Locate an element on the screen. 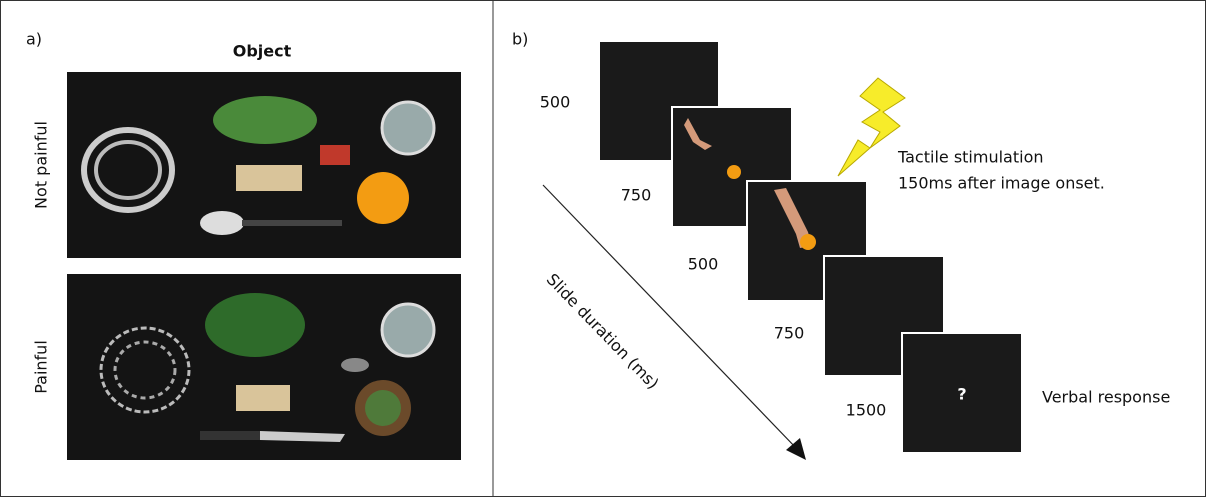  slide-content: ? is located at coordinates (961, 394).